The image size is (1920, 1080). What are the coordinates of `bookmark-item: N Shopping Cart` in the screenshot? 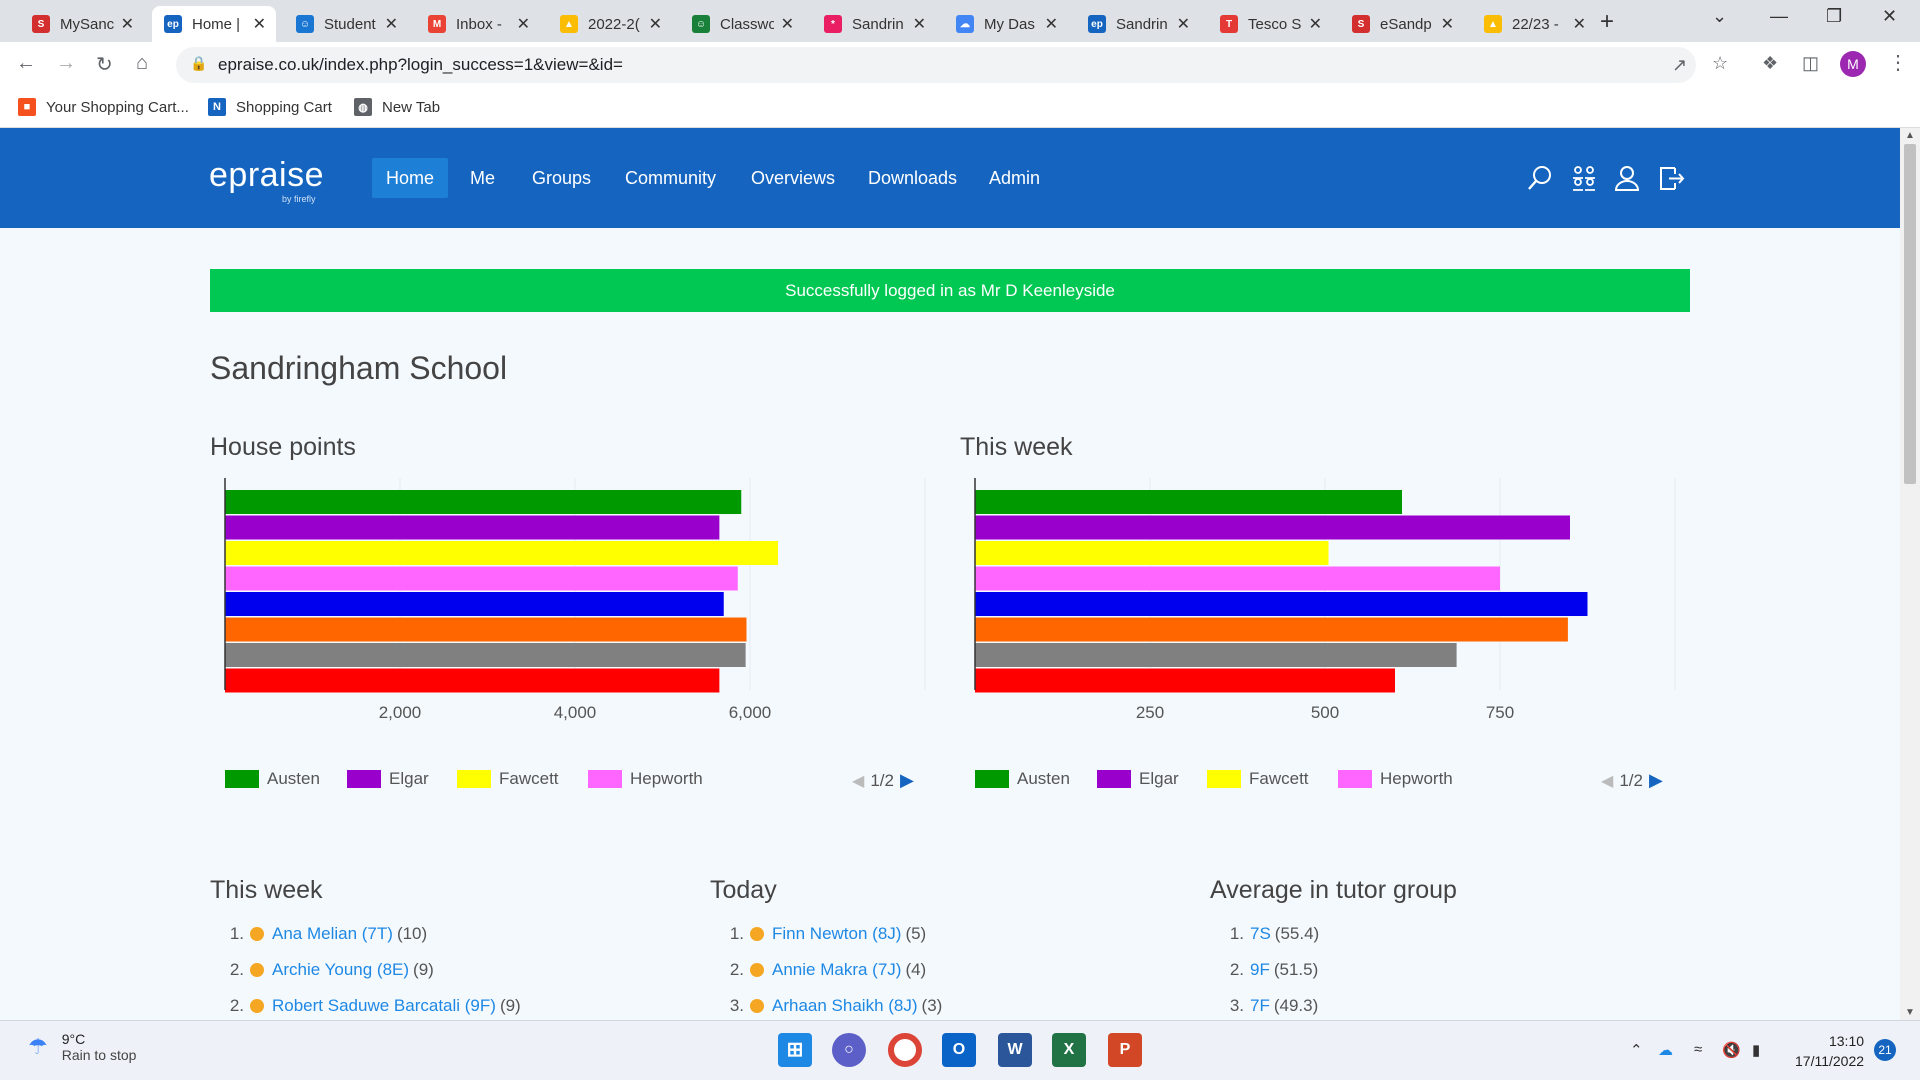 It's located at (270, 107).